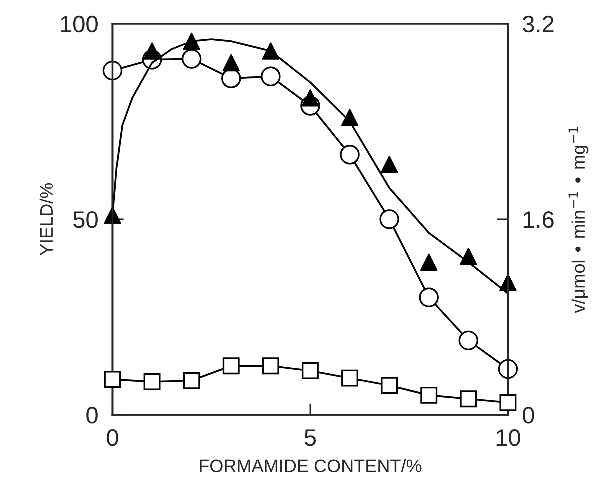 The width and height of the screenshot is (616, 497). What do you see at coordinates (79, 24) in the screenshot?
I see `y-tick-label: 100` at bounding box center [79, 24].